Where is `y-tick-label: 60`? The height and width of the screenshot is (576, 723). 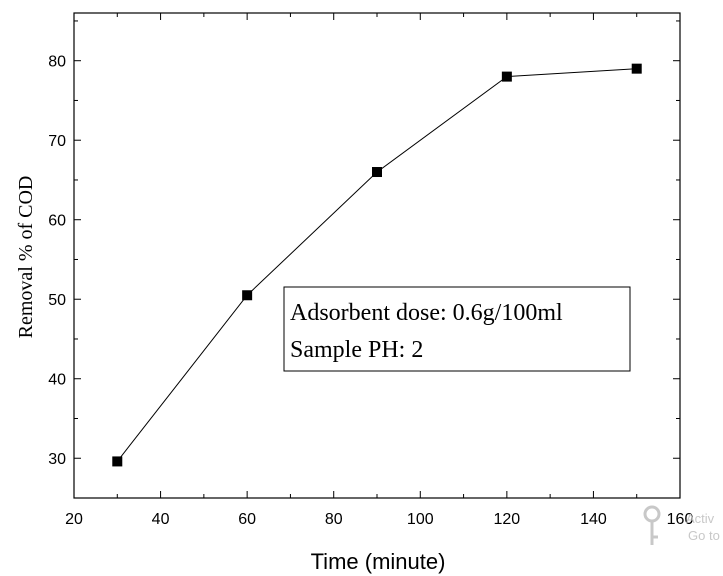
y-tick-label: 60 is located at coordinates (57, 221).